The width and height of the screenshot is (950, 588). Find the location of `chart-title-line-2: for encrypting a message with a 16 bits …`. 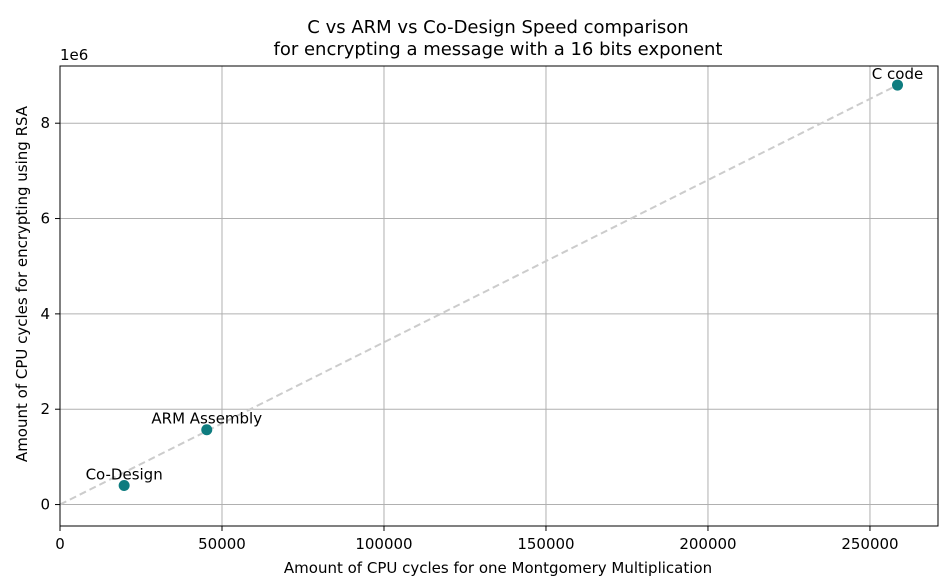

chart-title-line-2: for encrypting a message with a 16 bits … is located at coordinates (498, 49).